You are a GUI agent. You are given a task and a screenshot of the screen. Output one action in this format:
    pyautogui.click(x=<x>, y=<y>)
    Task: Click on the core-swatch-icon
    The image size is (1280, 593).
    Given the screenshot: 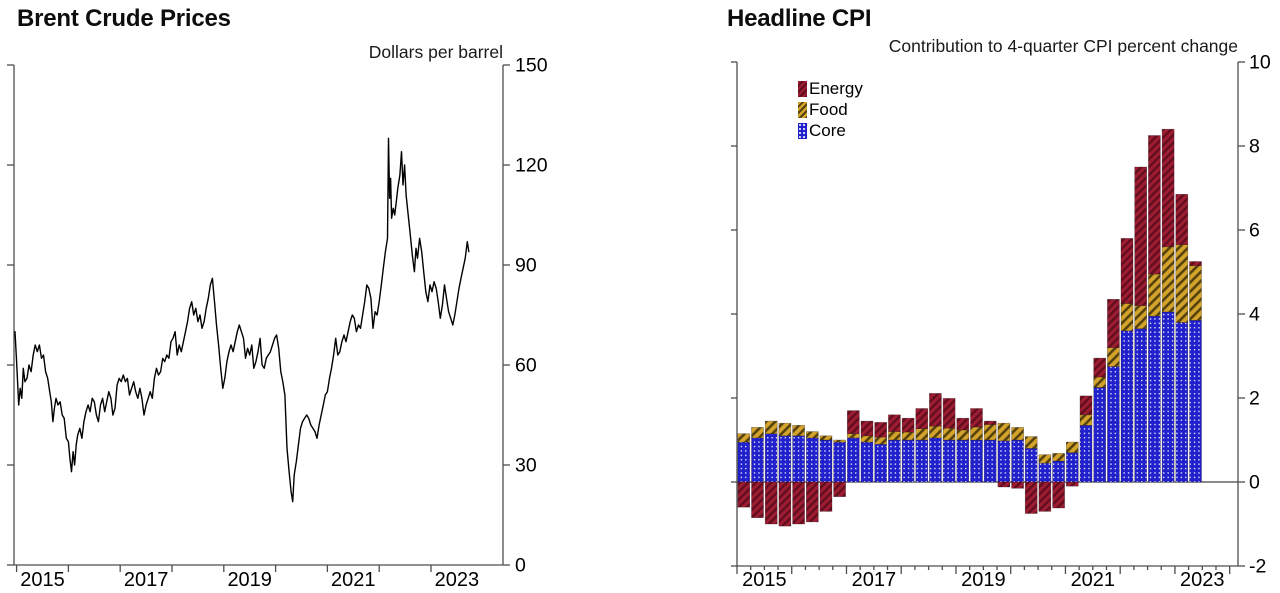 What is the action you would take?
    pyautogui.click(x=802, y=131)
    